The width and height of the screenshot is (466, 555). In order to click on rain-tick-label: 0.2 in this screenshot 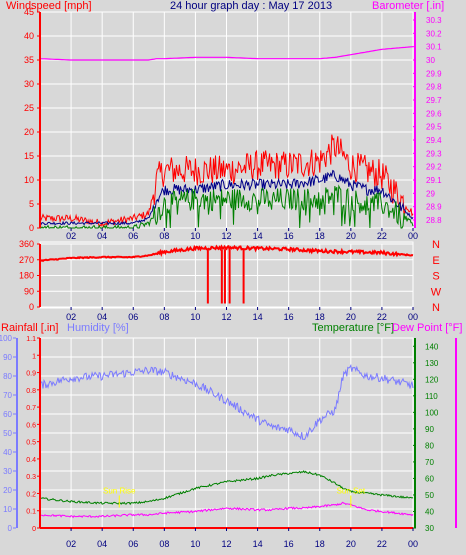, I will do `click(31, 494)`.